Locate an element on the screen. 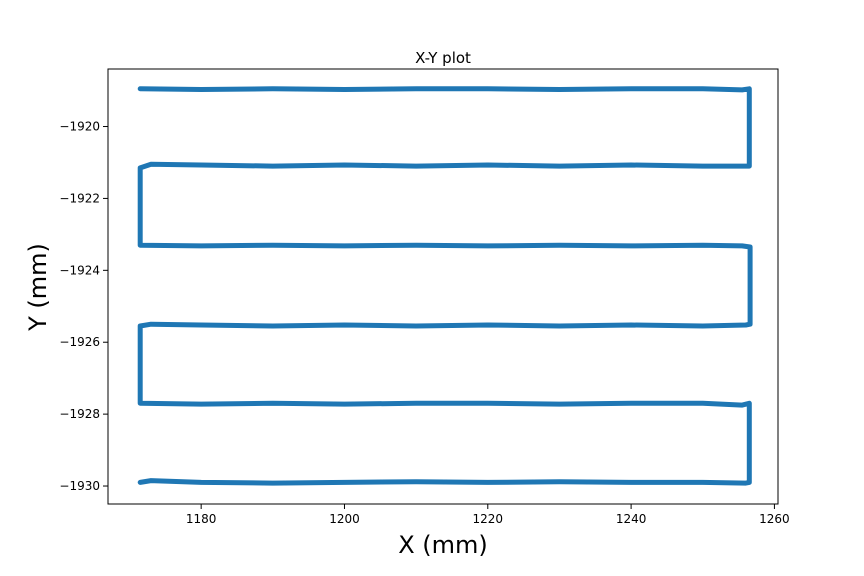 The height and width of the screenshot is (576, 864). x-axis-ticks: 1180 1200 1220 1240 1260 is located at coordinates (488, 515).